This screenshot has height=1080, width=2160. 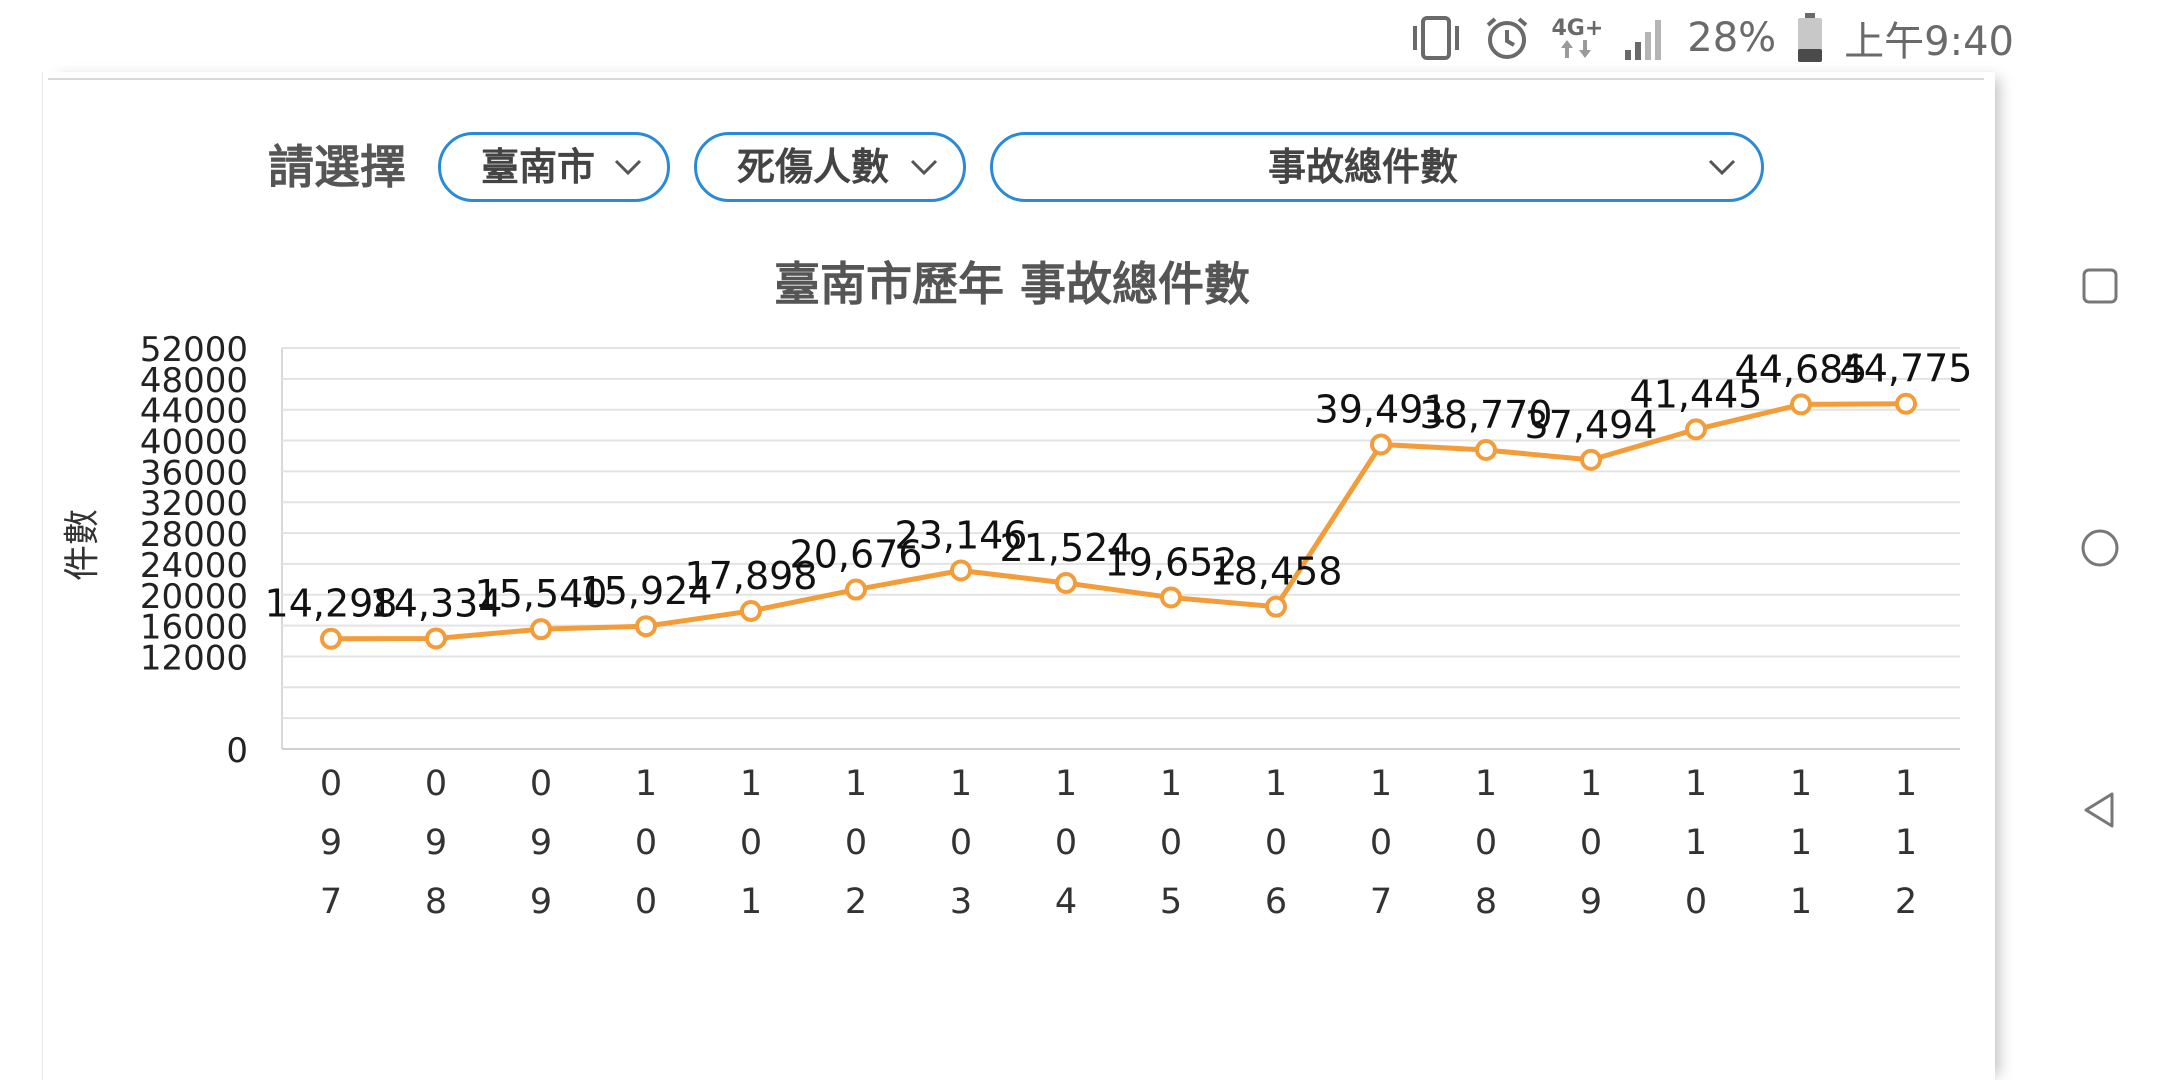 What do you see at coordinates (194, 381) in the screenshot?
I see `y-tick-label: 48000` at bounding box center [194, 381].